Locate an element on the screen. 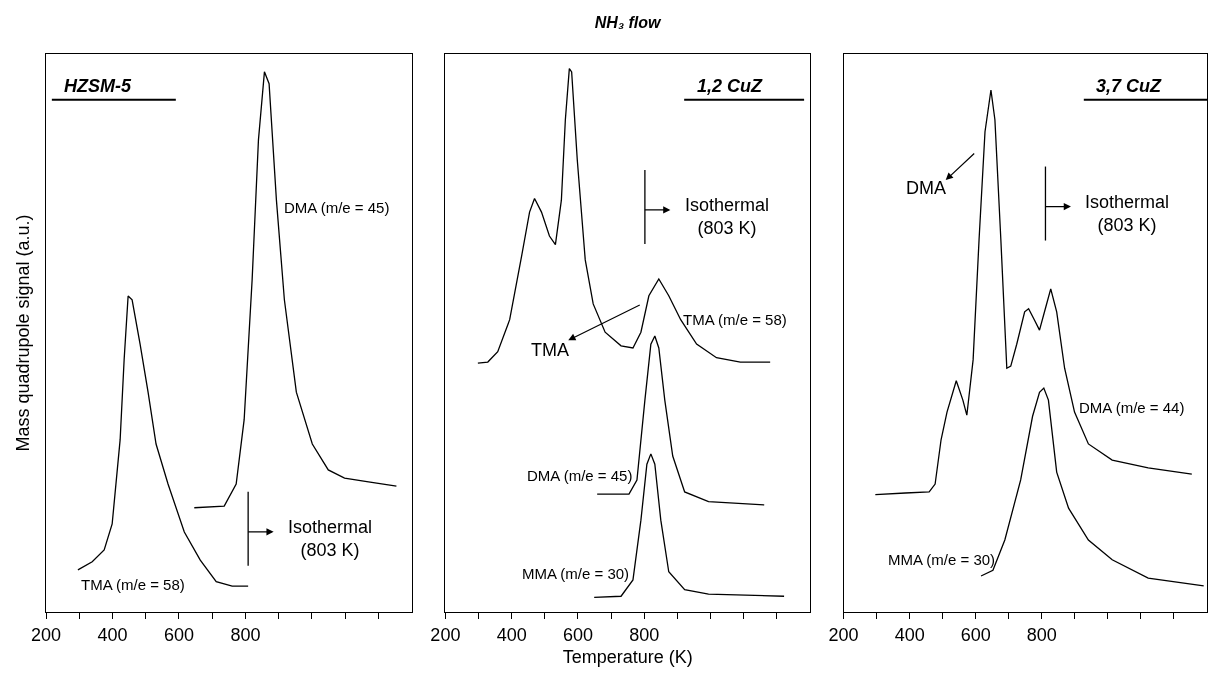  x-axis-title: Temperature (K) is located at coordinates (627, 656).